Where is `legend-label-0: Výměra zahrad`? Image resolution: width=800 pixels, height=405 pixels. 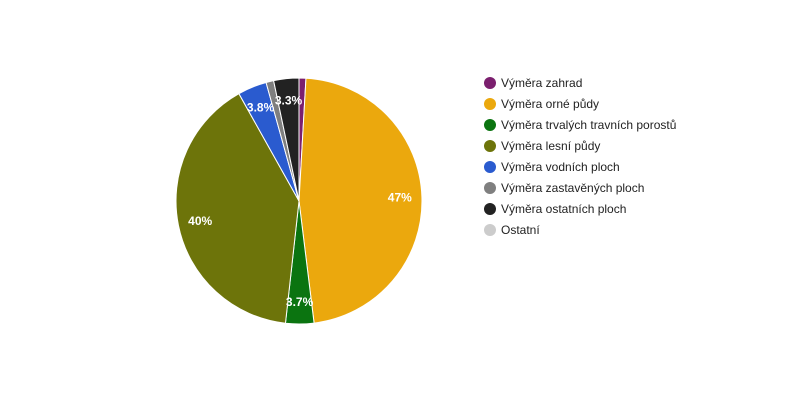
legend-label-0: Výměra zahrad is located at coordinates (541, 83).